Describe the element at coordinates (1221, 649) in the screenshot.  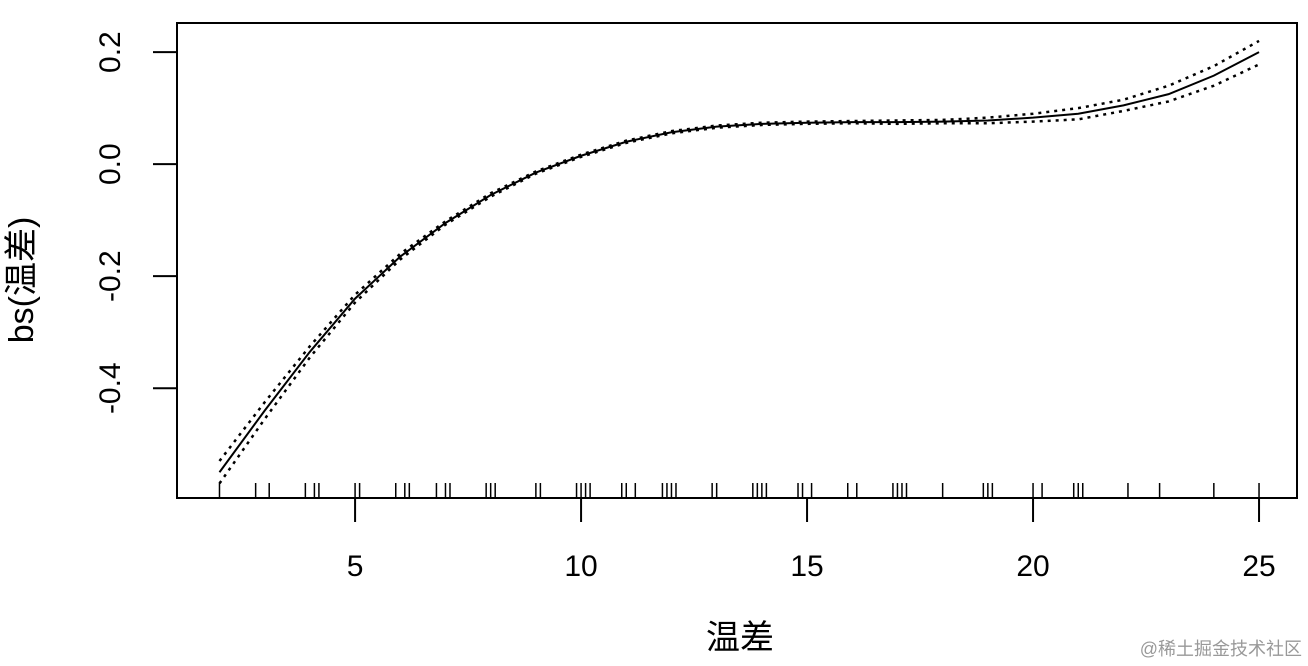
I see `watermark: @稀土掘金技术社区` at that location.